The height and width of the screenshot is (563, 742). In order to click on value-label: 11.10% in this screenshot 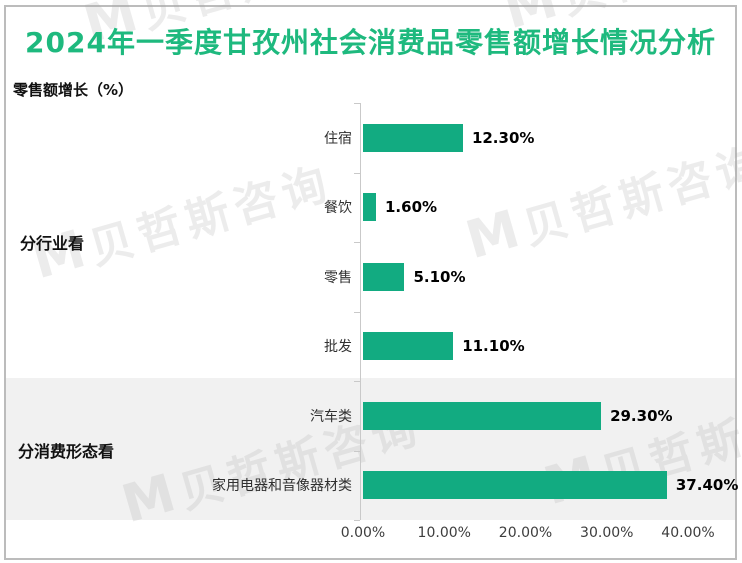, I will do `click(493, 346)`.